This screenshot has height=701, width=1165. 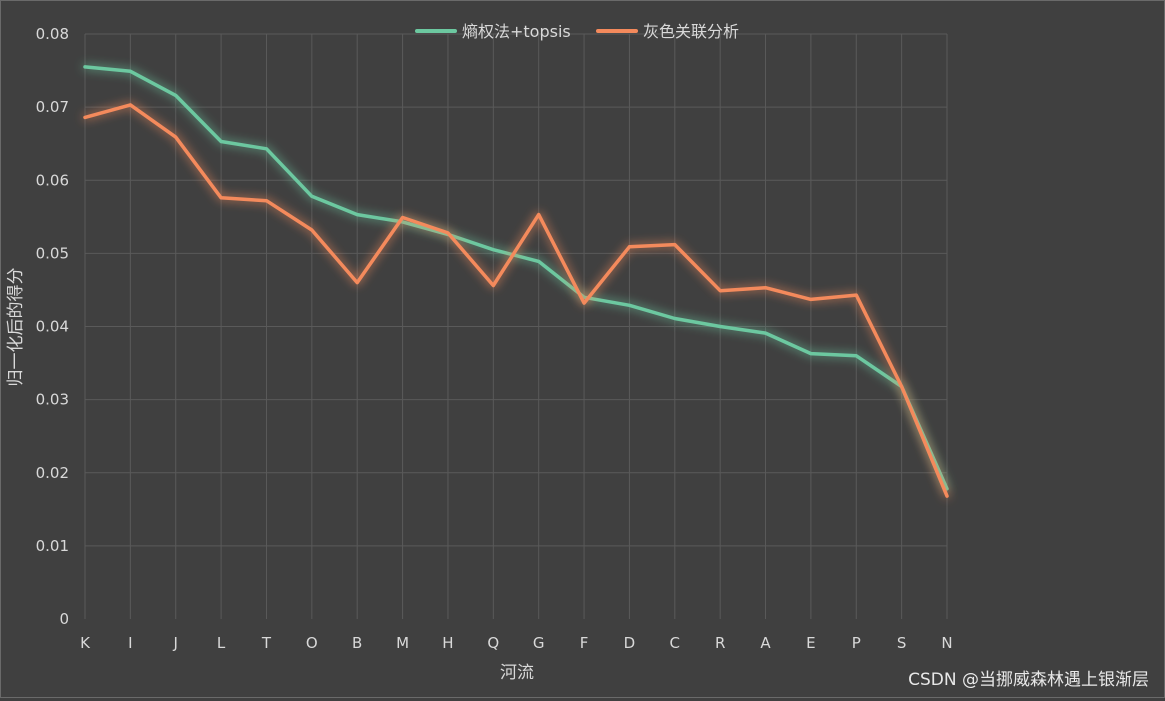 I want to click on x-tick-label: F, so click(x=584, y=643).